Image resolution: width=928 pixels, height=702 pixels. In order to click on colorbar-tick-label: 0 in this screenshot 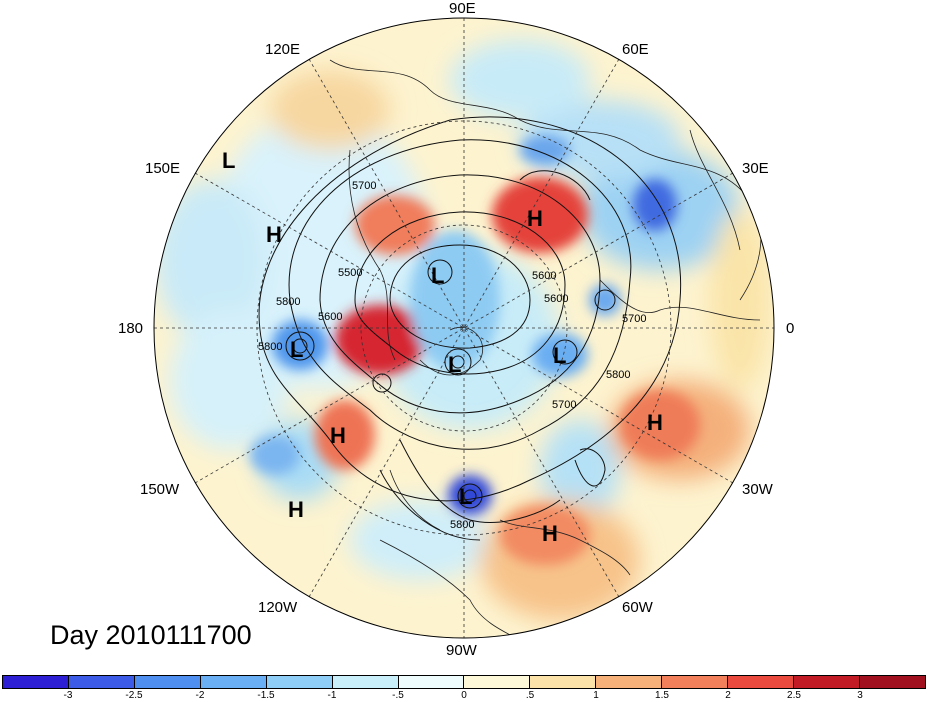, I will do `click(464, 695)`.